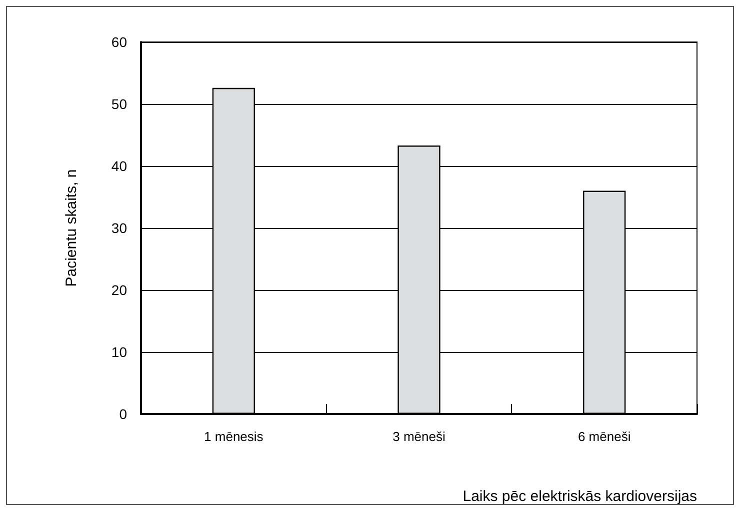 This screenshot has width=742, height=513. Describe the element at coordinates (119, 42) in the screenshot. I see `y-tick-label: 60` at that location.